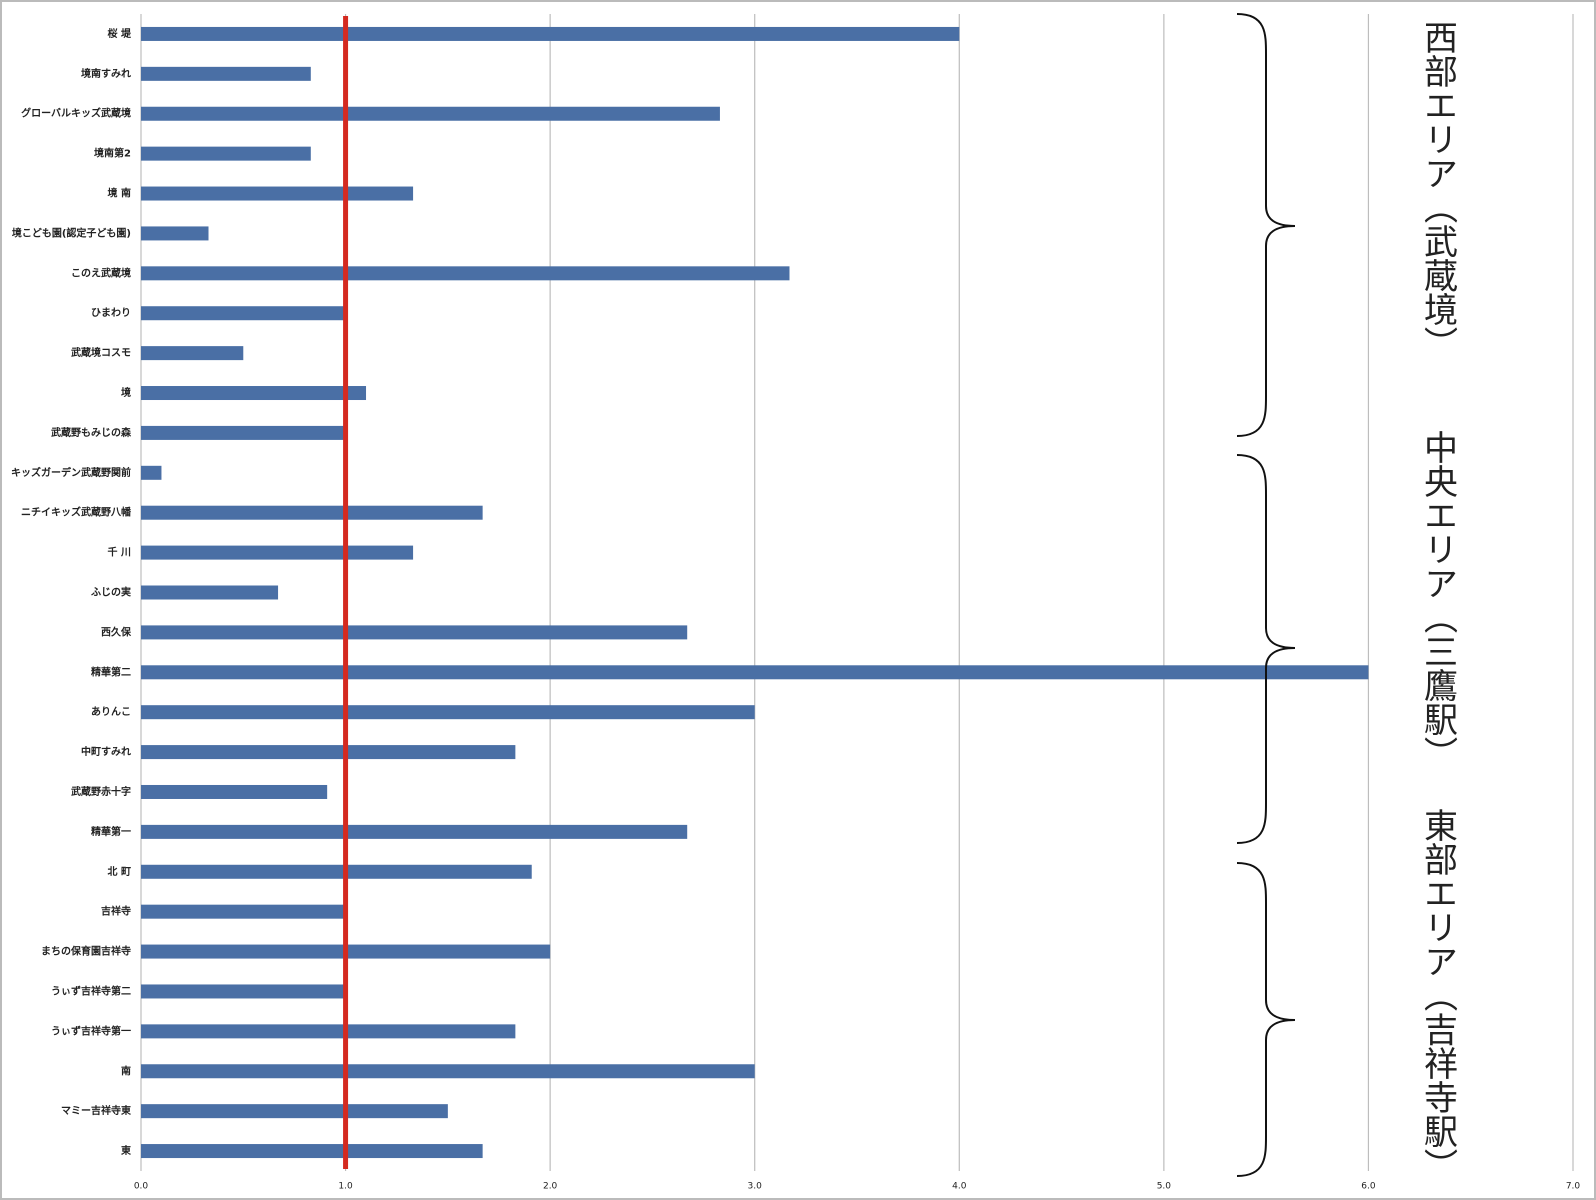 Image resolution: width=1596 pixels, height=1200 pixels. What do you see at coordinates (120, 33) in the screenshot?
I see `y-tick-label: 桜 堤` at bounding box center [120, 33].